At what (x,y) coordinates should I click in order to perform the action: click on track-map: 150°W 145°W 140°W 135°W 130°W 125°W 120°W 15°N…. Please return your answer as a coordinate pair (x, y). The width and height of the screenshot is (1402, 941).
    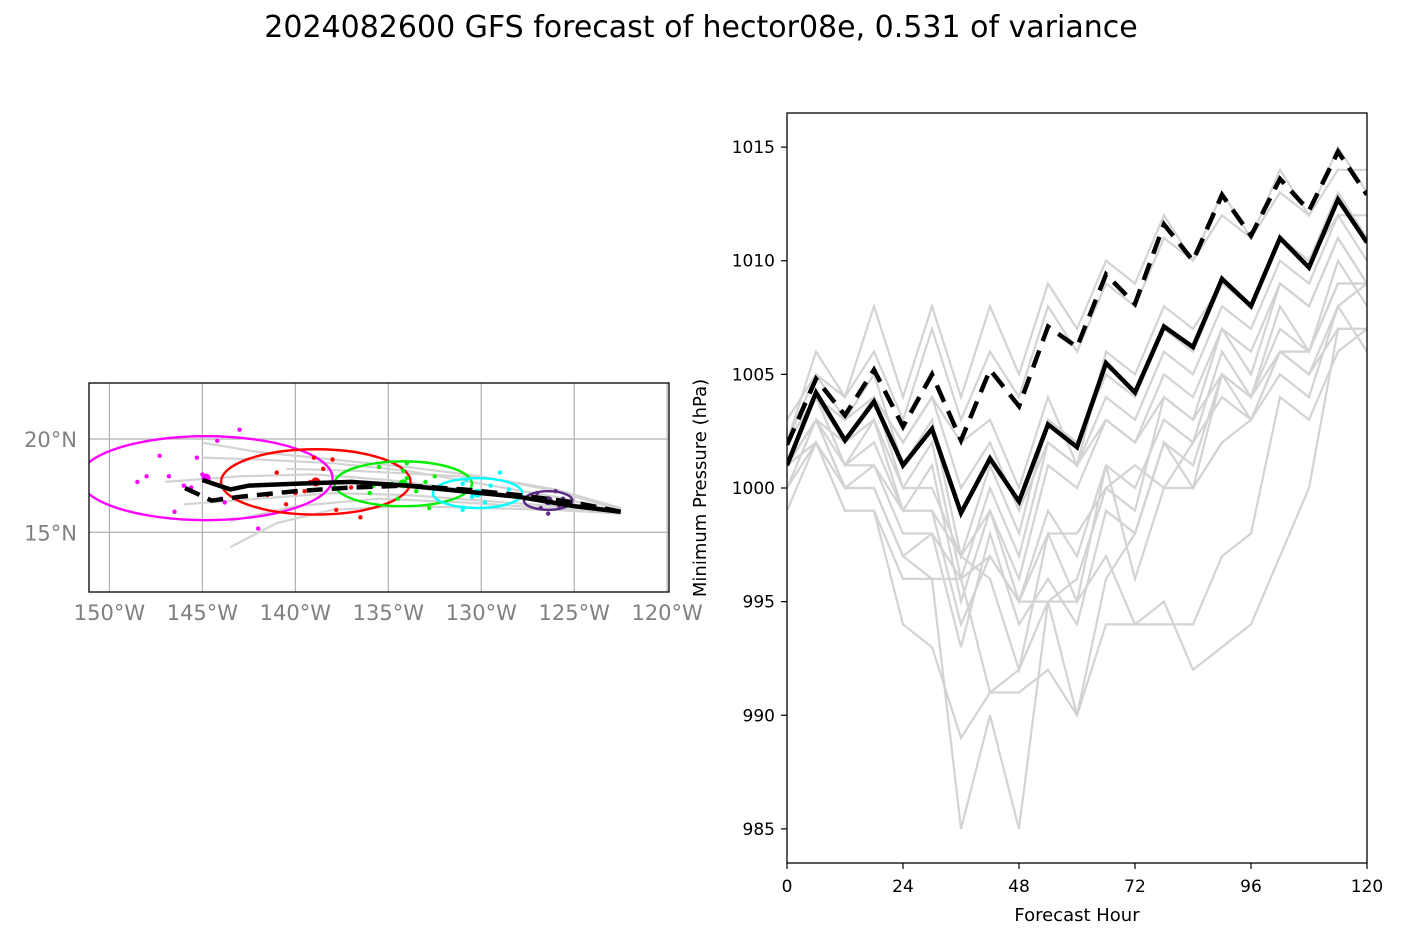
    Looking at the image, I should click on (363, 503).